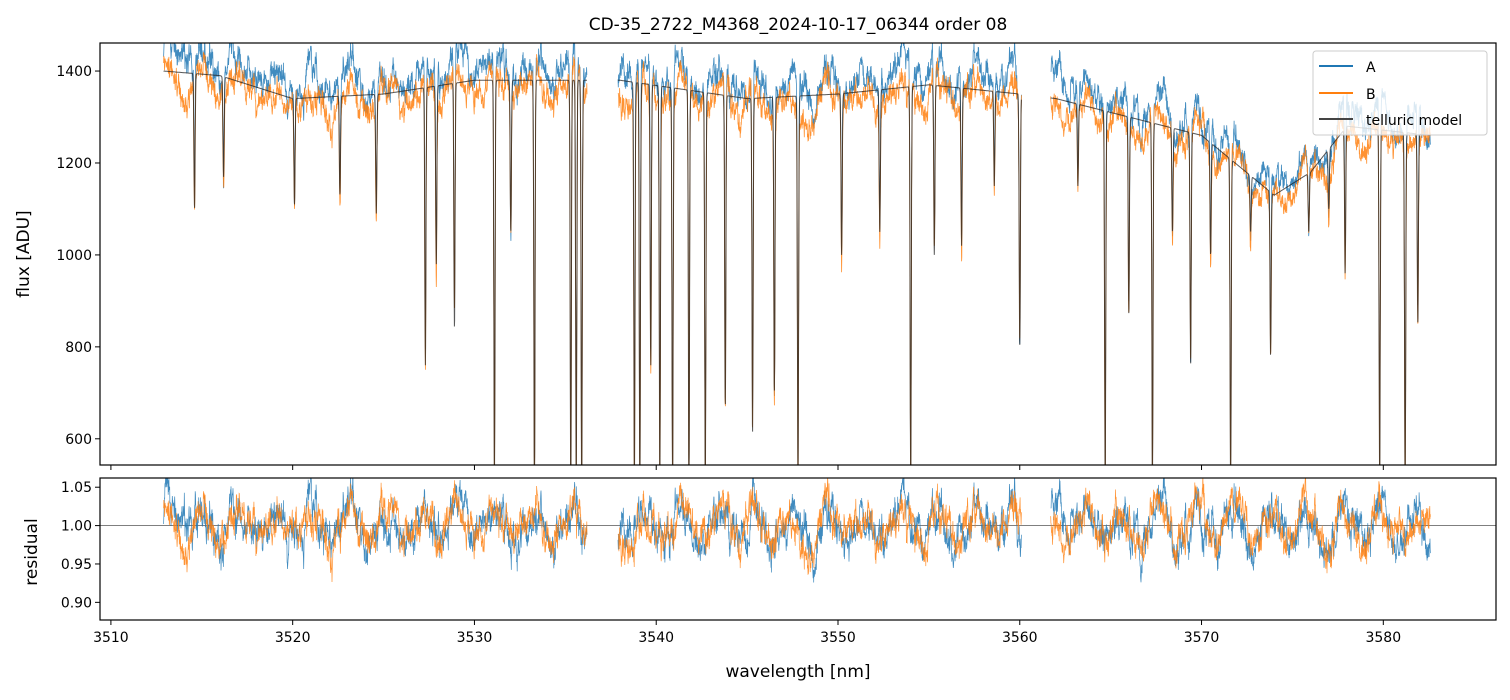 The image size is (1510, 700). I want to click on residual-axis-label: residual, so click(32, 551).